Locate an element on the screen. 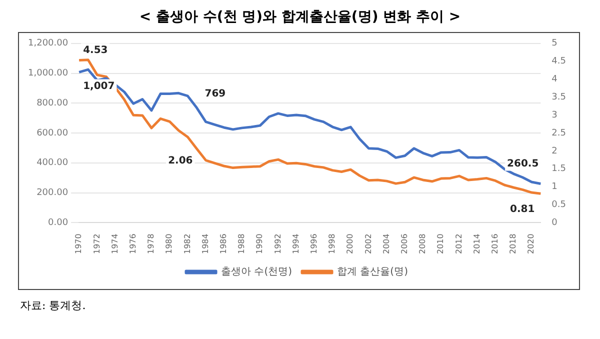 Image resolution: width=600 pixels, height=339 pixels. x-tick-label: 2018 is located at coordinates (513, 244).